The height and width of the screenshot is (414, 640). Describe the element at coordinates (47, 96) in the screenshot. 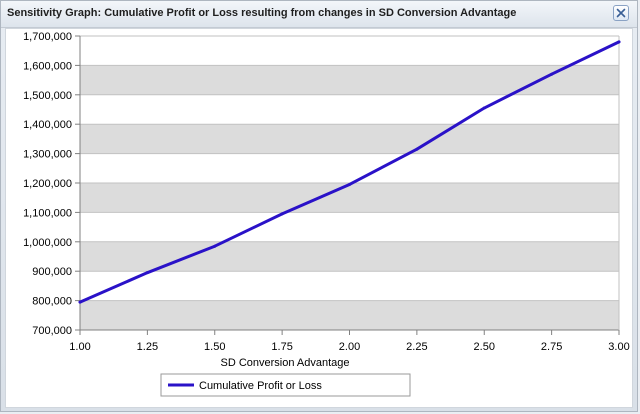

I see `y-tick-label: 1,500,000` at that location.